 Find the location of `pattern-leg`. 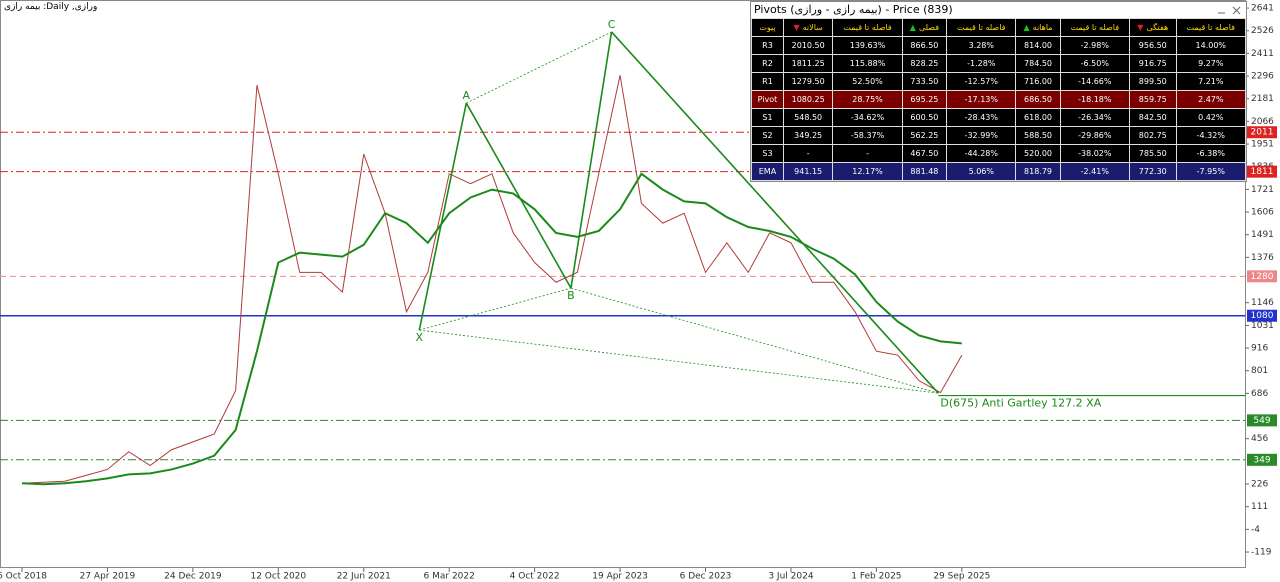

pattern-leg is located at coordinates (591, 160).